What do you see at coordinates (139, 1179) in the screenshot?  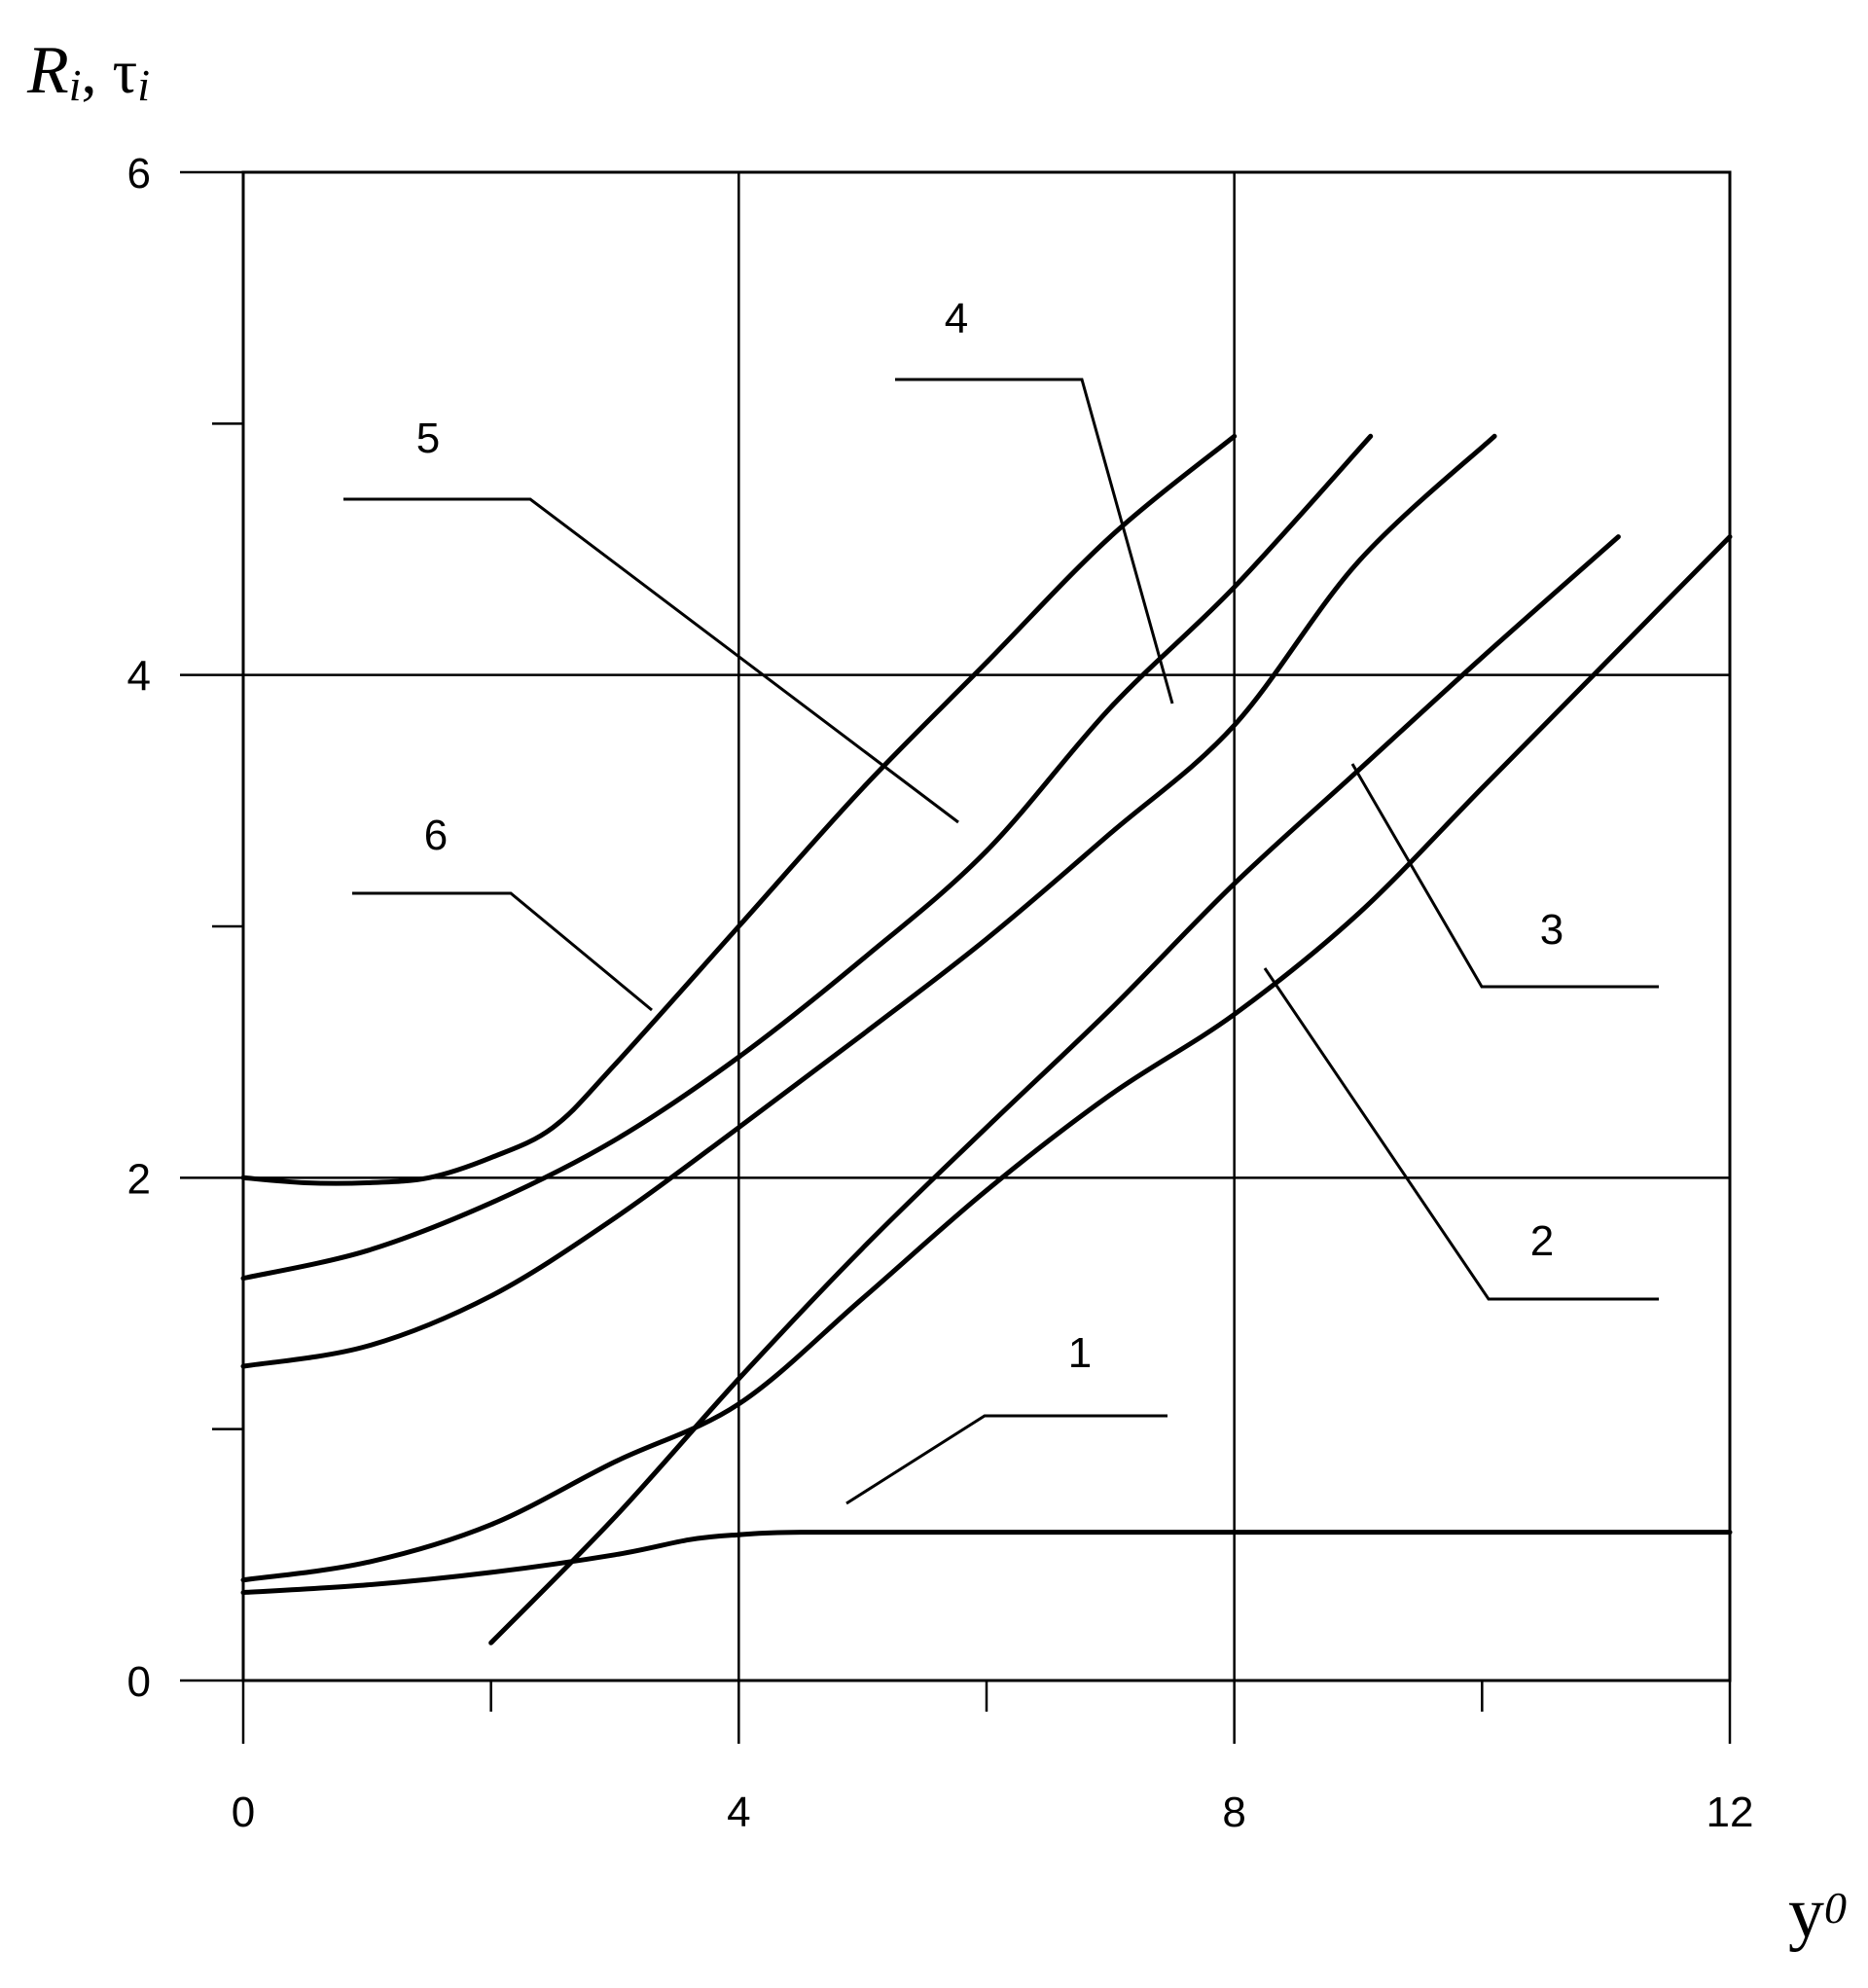 I see `y-tick-label: 2` at bounding box center [139, 1179].